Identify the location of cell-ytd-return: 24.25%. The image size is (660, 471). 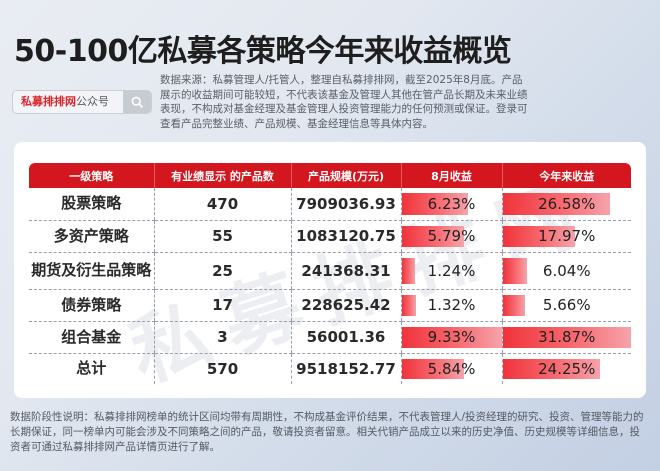
(566, 368).